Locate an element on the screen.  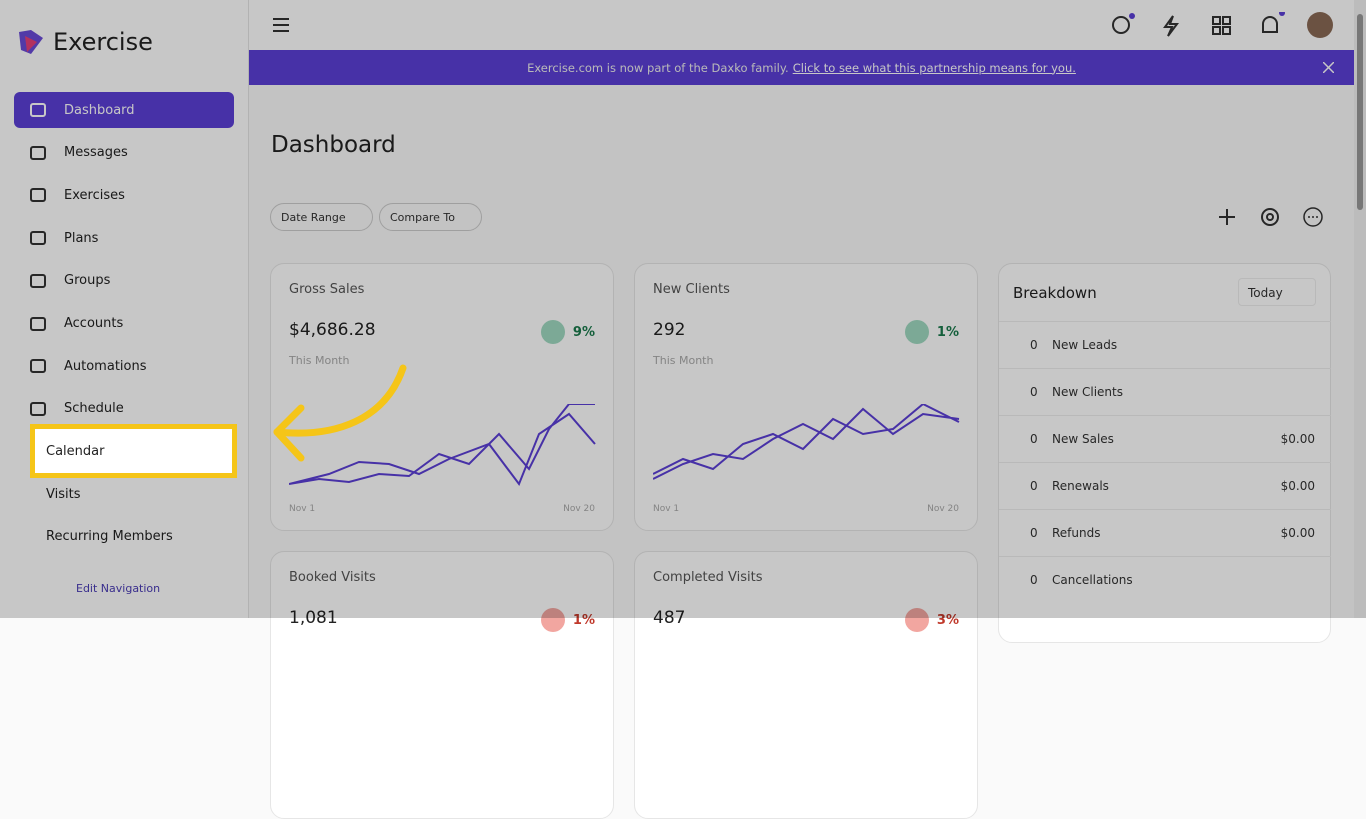
row-label: Cancellations is located at coordinates (1092, 580).